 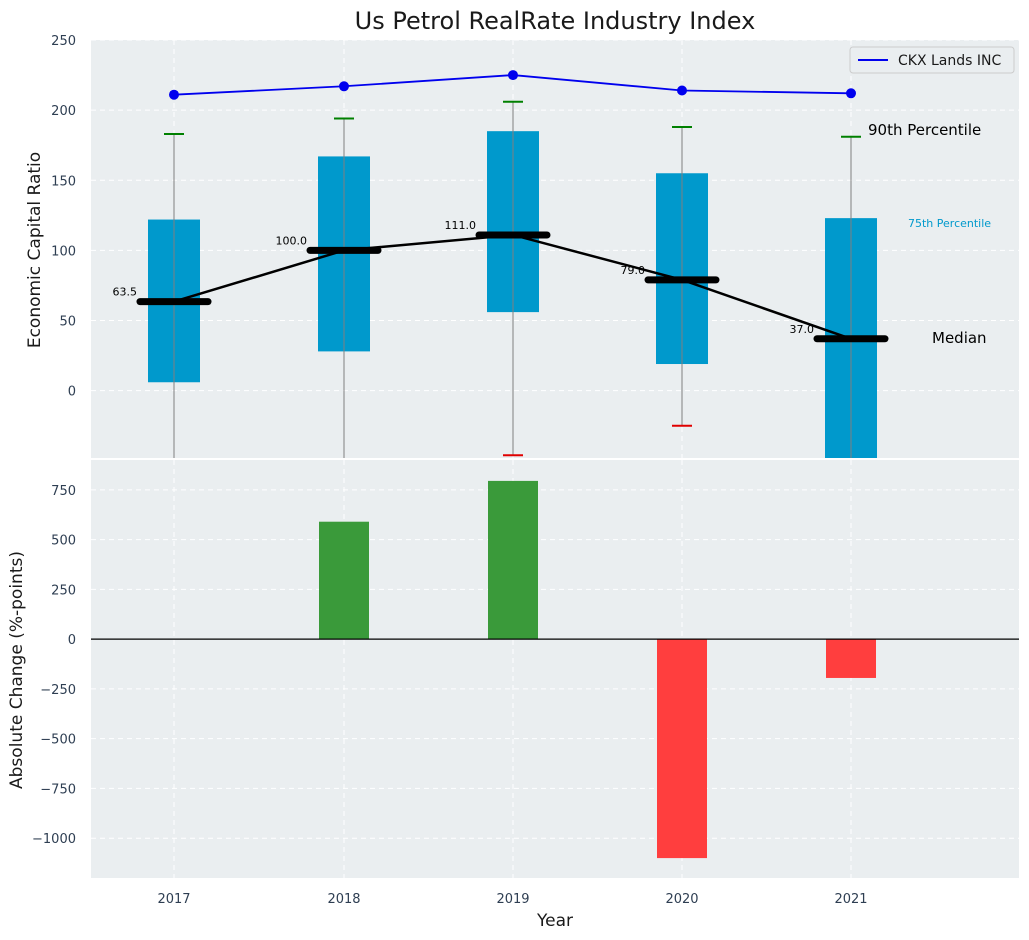 What do you see at coordinates (63, 491) in the screenshot?
I see `bottom-y-tick-label: 750` at bounding box center [63, 491].